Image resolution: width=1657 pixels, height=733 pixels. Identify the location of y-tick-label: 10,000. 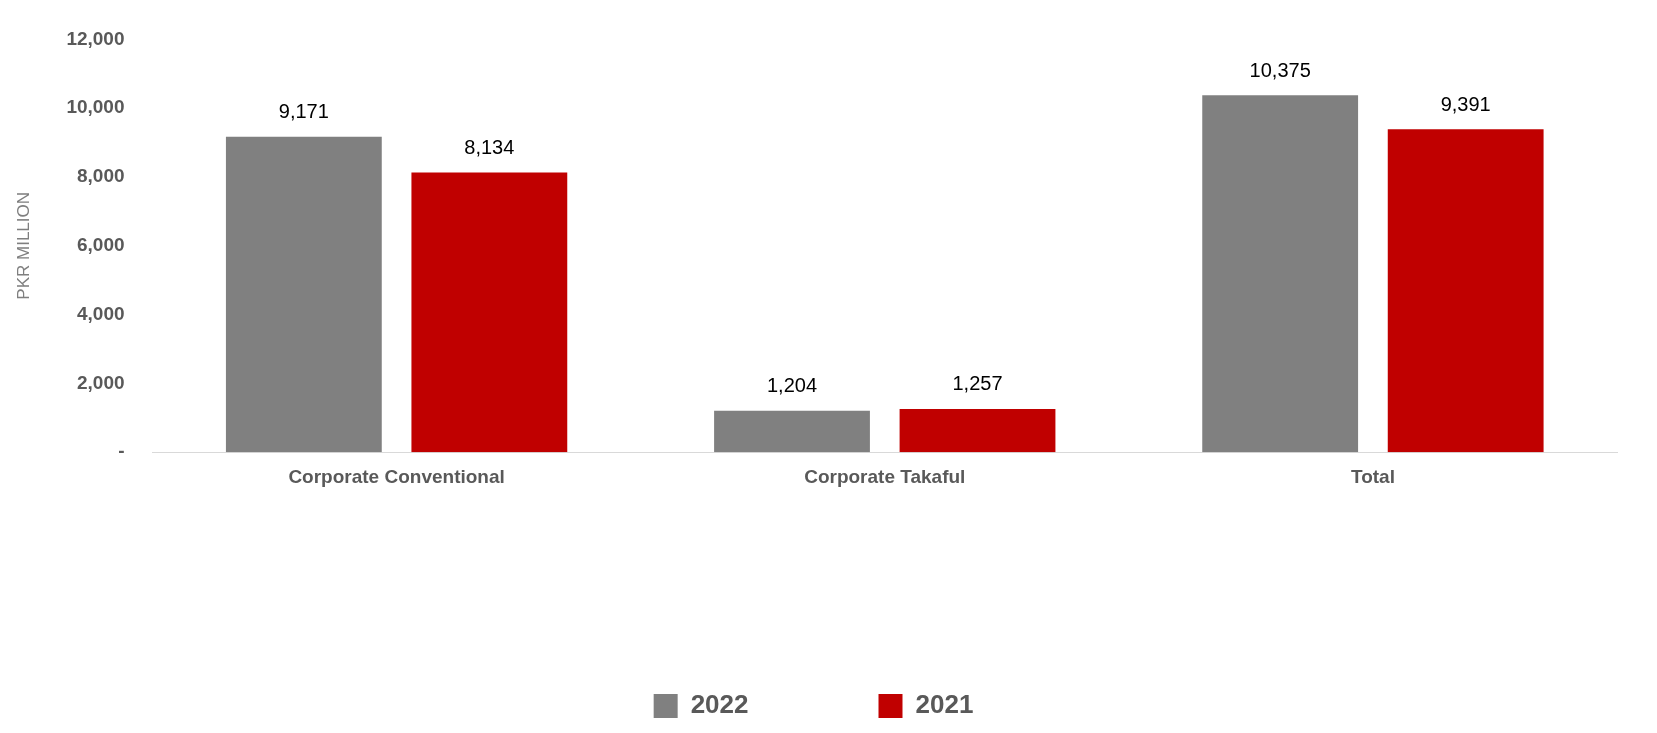
(95, 107).